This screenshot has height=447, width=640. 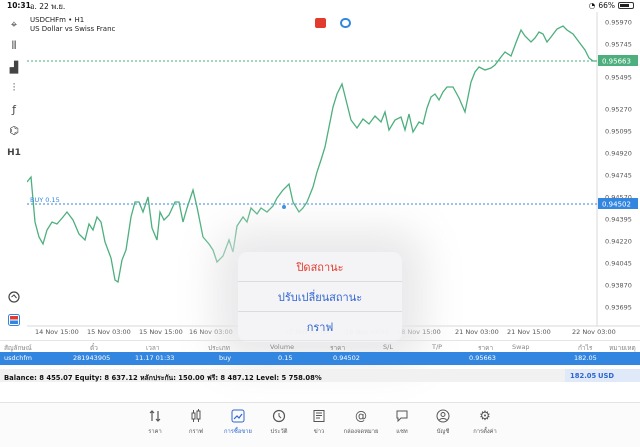 I want to click on battery-label: 66%, so click(x=606, y=5).